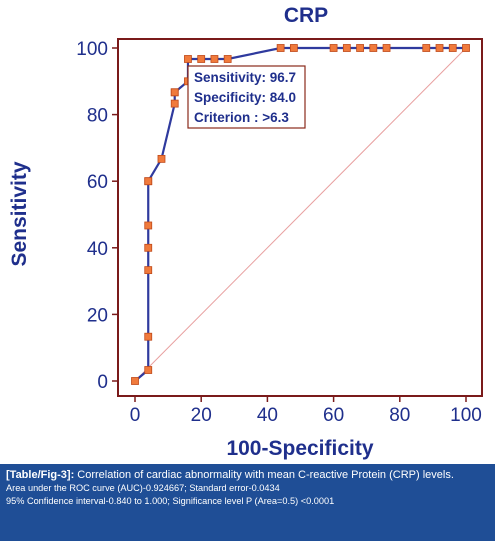 The image size is (495, 541). Describe the element at coordinates (399, 415) in the screenshot. I see `x-tick-label: 80` at that location.